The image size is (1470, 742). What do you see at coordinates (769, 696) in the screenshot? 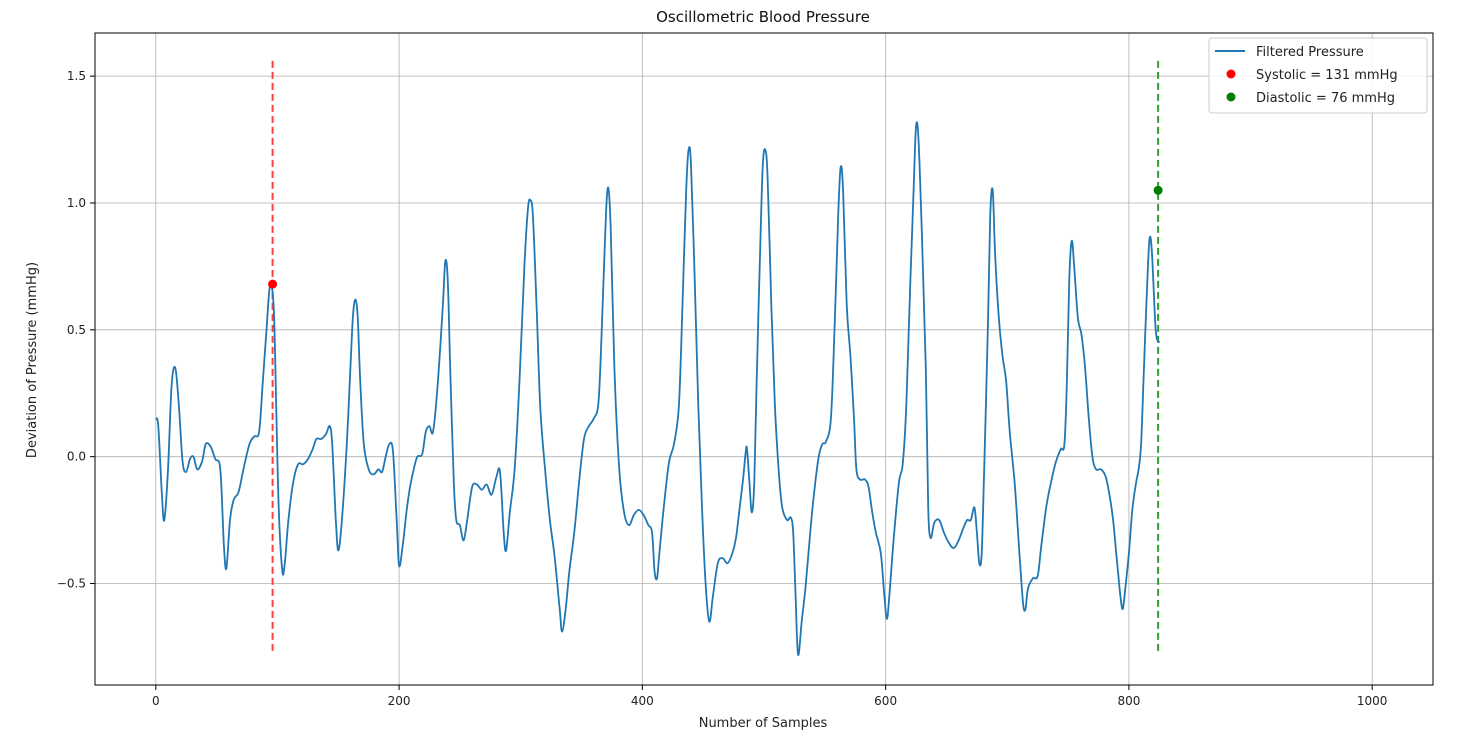
I see `x-axis-ticks: 0 200 400 600 800 1000` at bounding box center [769, 696].